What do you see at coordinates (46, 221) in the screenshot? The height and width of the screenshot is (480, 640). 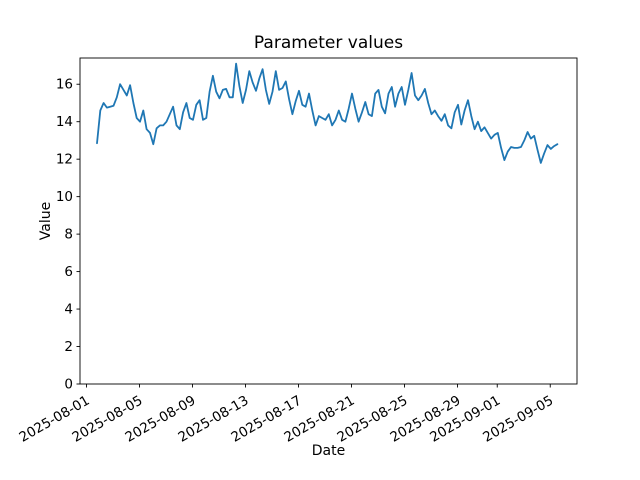 I see `y-axis-title: Value` at bounding box center [46, 221].